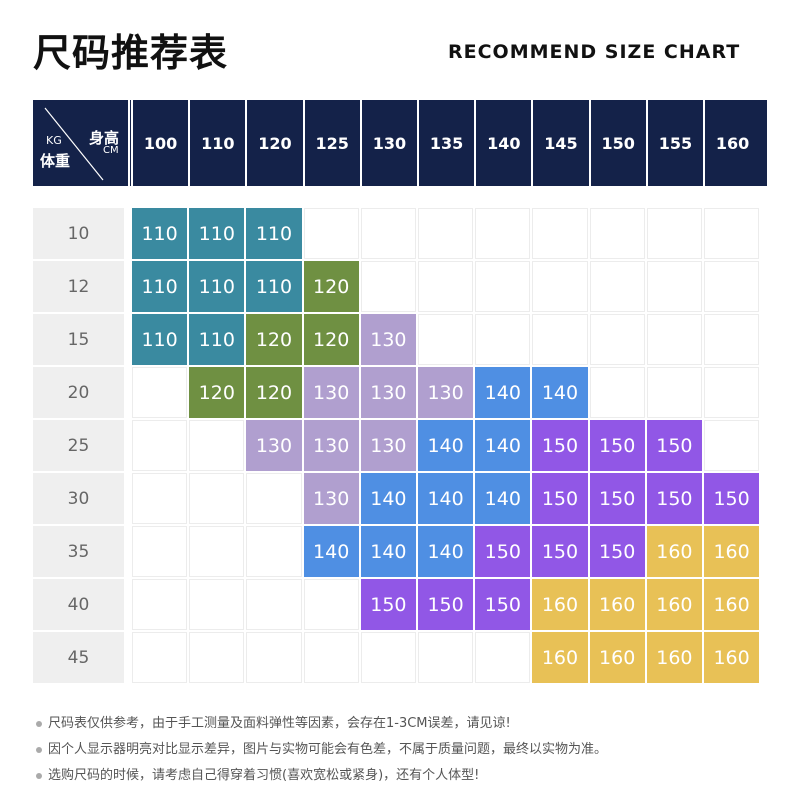 This screenshot has width=800, height=800. What do you see at coordinates (617, 143) in the screenshot?
I see `height-header-cell: 150` at bounding box center [617, 143].